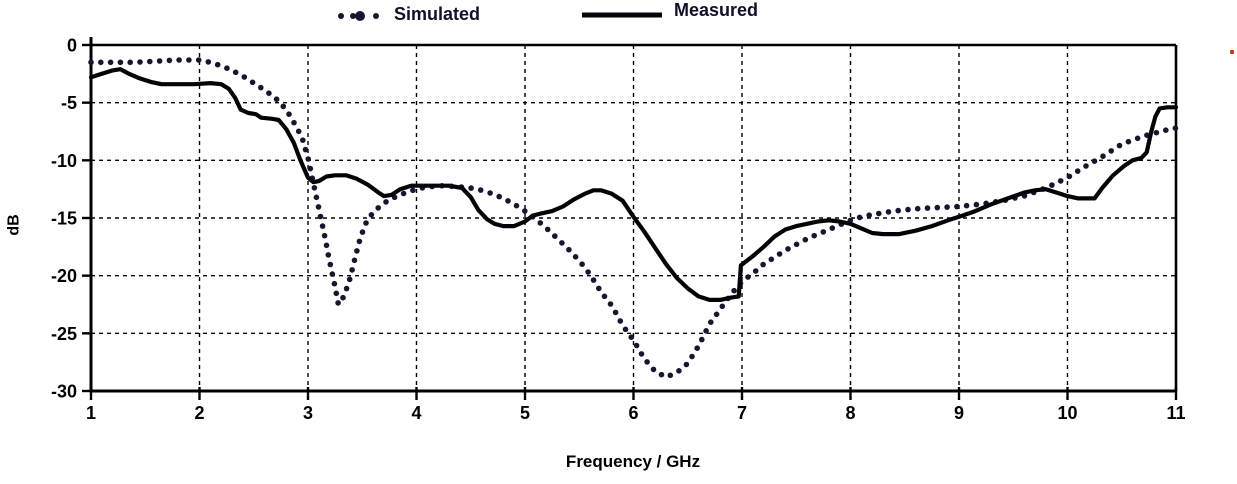  Describe the element at coordinates (742, 413) in the screenshot. I see `x-tick-label: 7` at that location.